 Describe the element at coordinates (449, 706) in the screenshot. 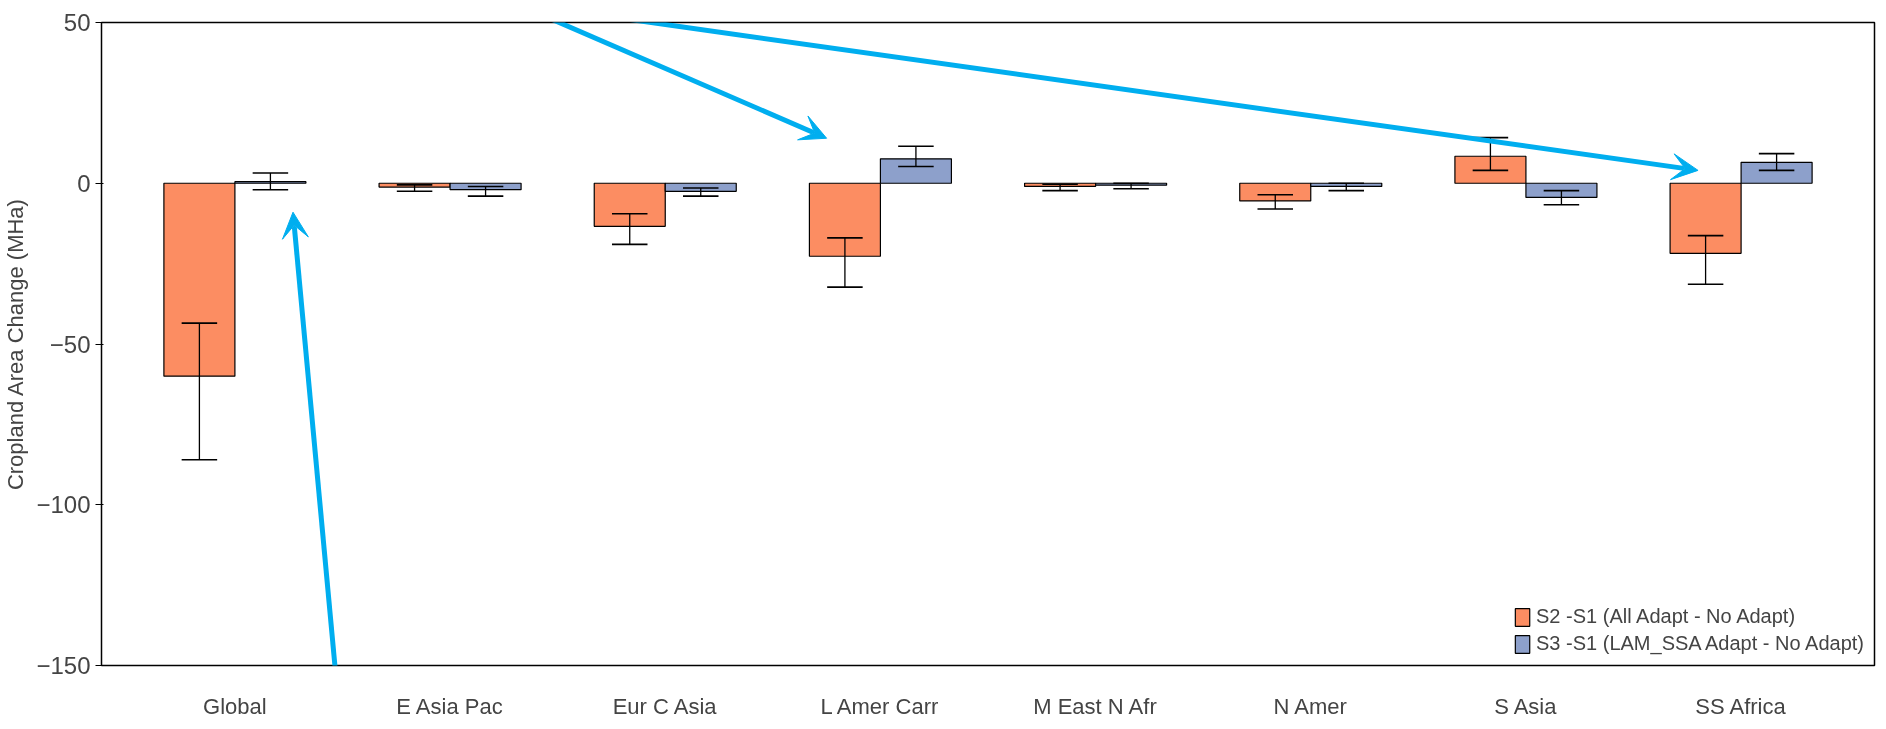

I see `x-tick-label: E Asia Pac` at that location.